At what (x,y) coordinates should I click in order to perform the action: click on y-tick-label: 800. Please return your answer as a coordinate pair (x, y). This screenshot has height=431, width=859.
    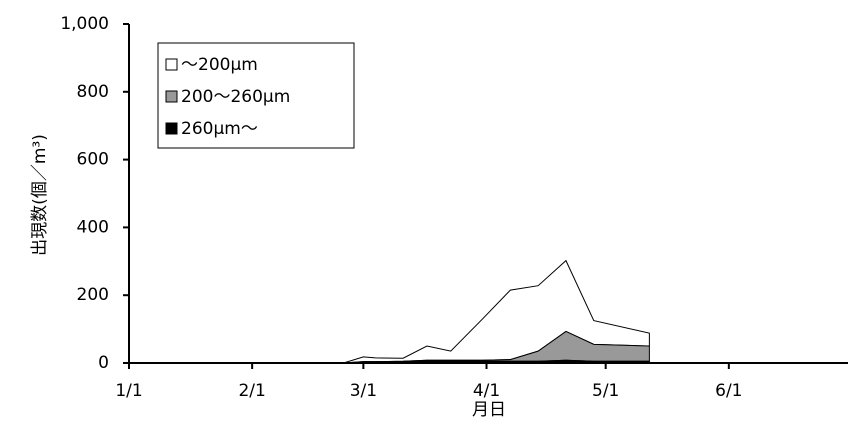
    Looking at the image, I should click on (93, 92).